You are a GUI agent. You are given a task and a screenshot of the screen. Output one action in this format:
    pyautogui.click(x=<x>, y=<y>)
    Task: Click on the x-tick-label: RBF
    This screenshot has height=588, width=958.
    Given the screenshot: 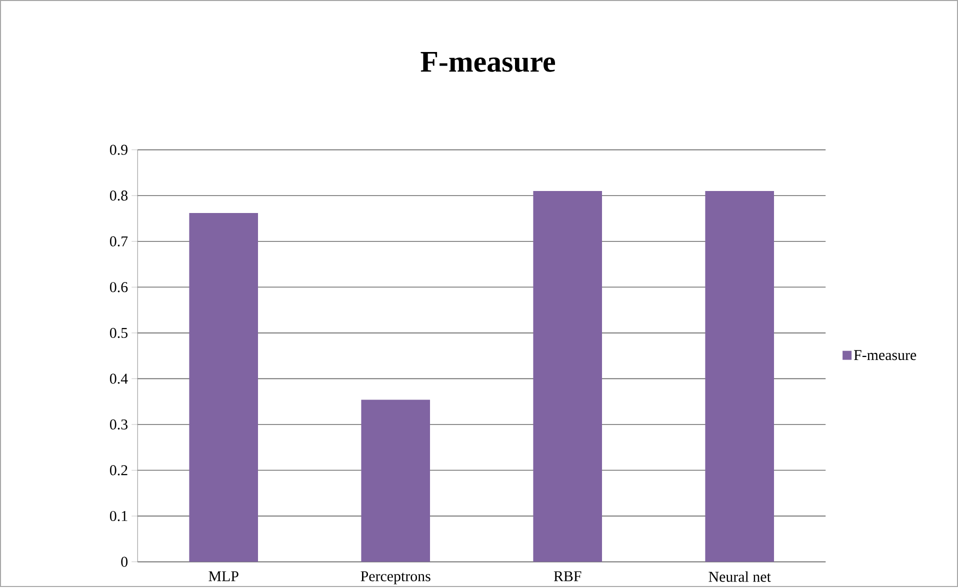 What is the action you would take?
    pyautogui.click(x=568, y=577)
    